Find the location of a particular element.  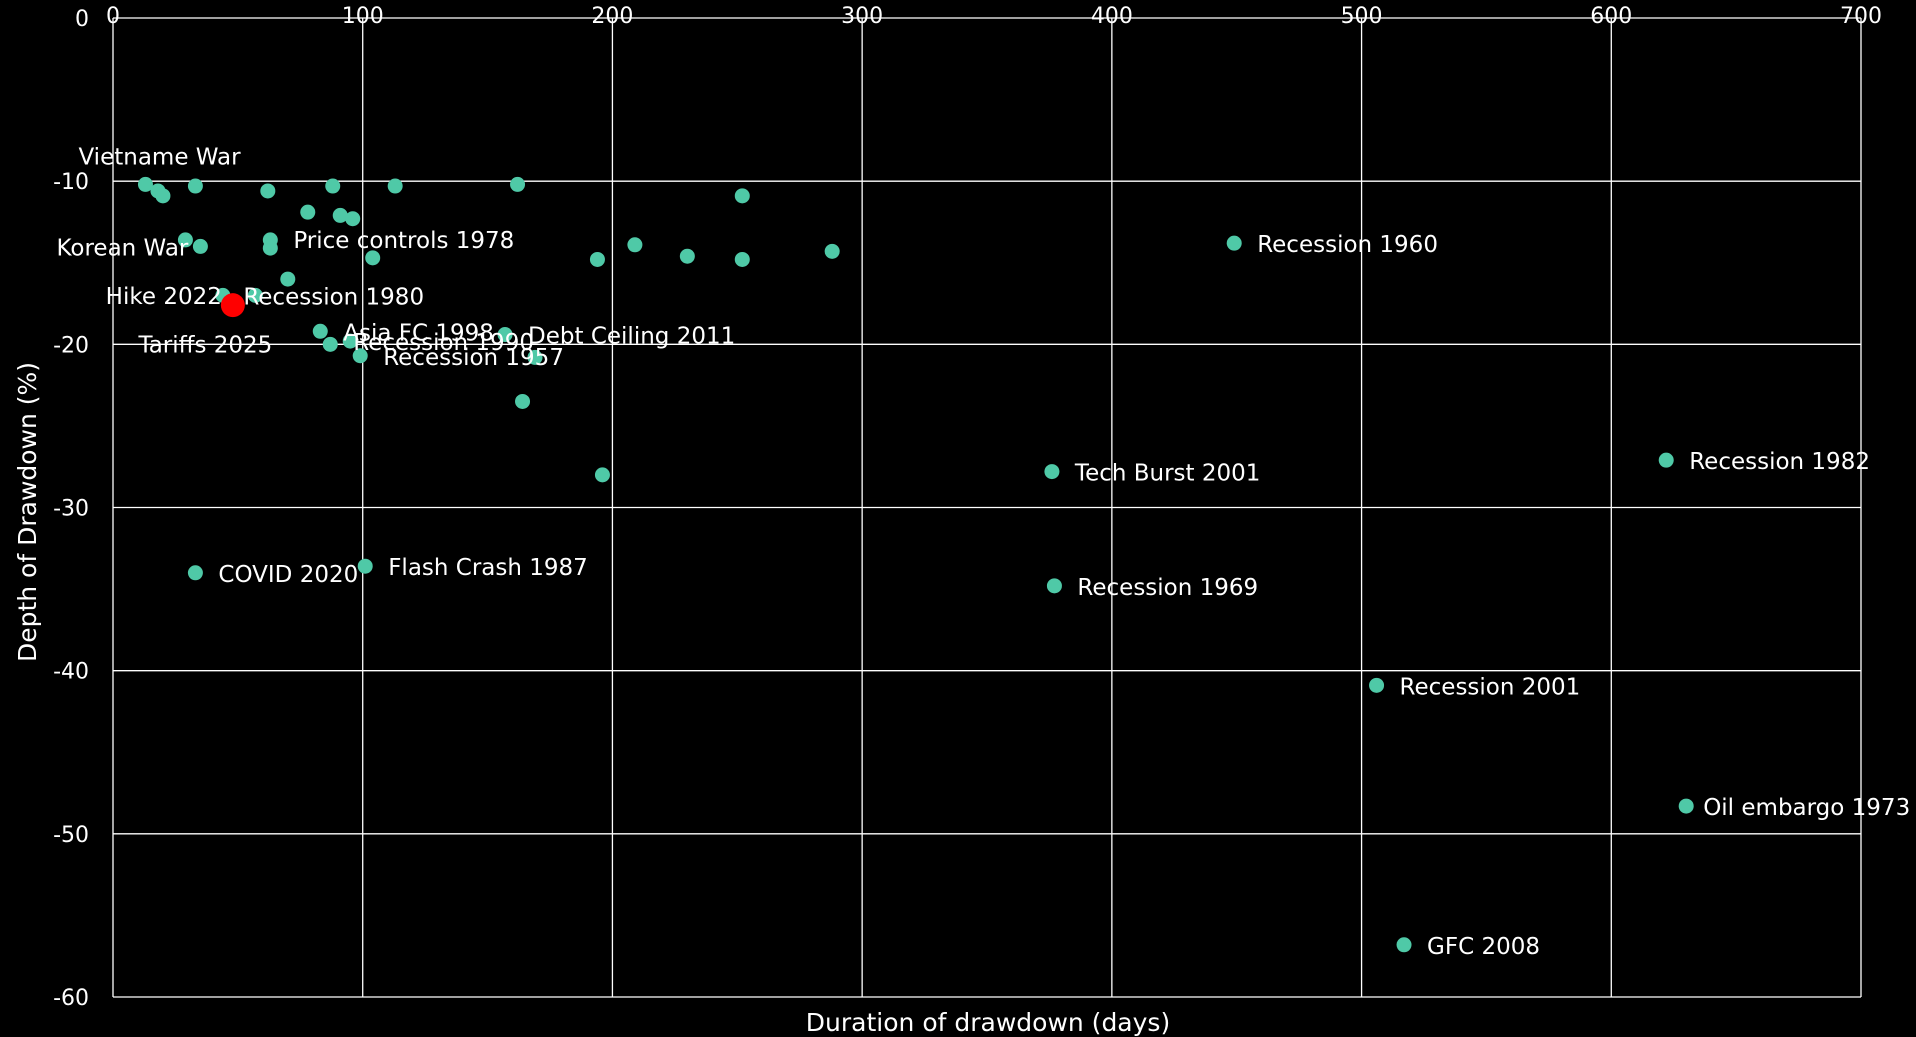

label-flash-crash-1987: Flash Crash 1987 is located at coordinates (488, 568).